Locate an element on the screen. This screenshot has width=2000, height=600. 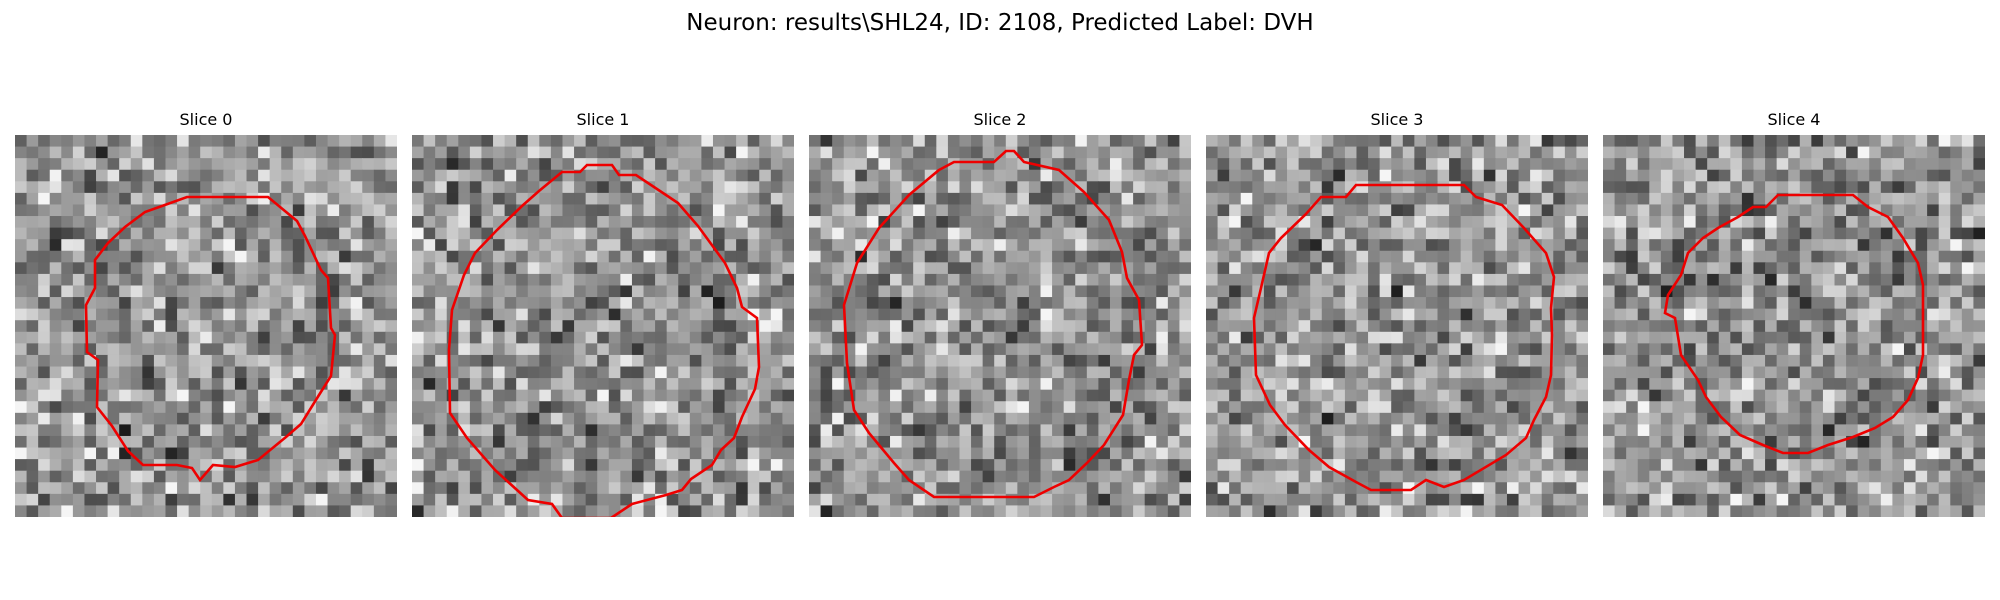
slice-panel-4: Slice 4 is located at coordinates (1794, 313).